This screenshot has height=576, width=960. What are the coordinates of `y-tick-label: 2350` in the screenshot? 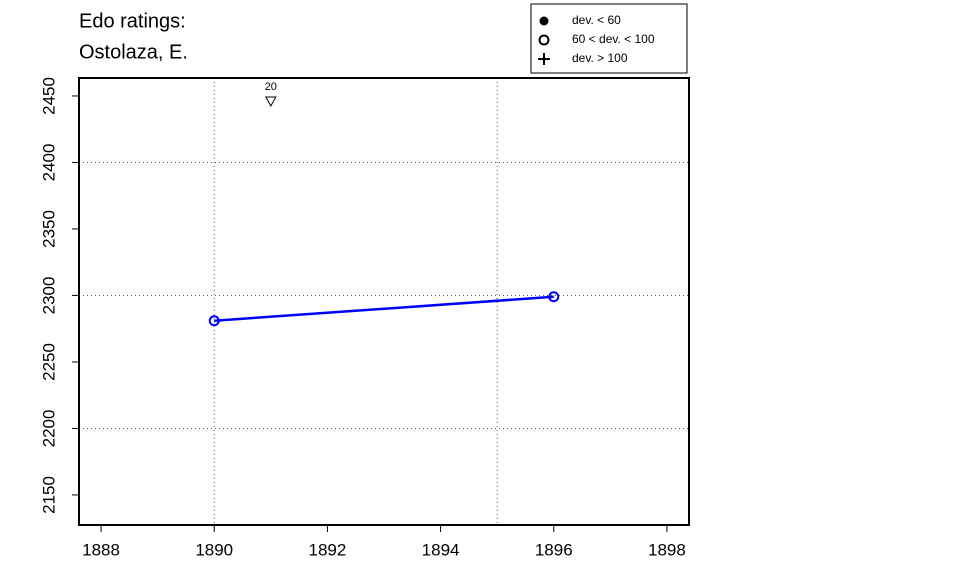 It's located at (48, 229).